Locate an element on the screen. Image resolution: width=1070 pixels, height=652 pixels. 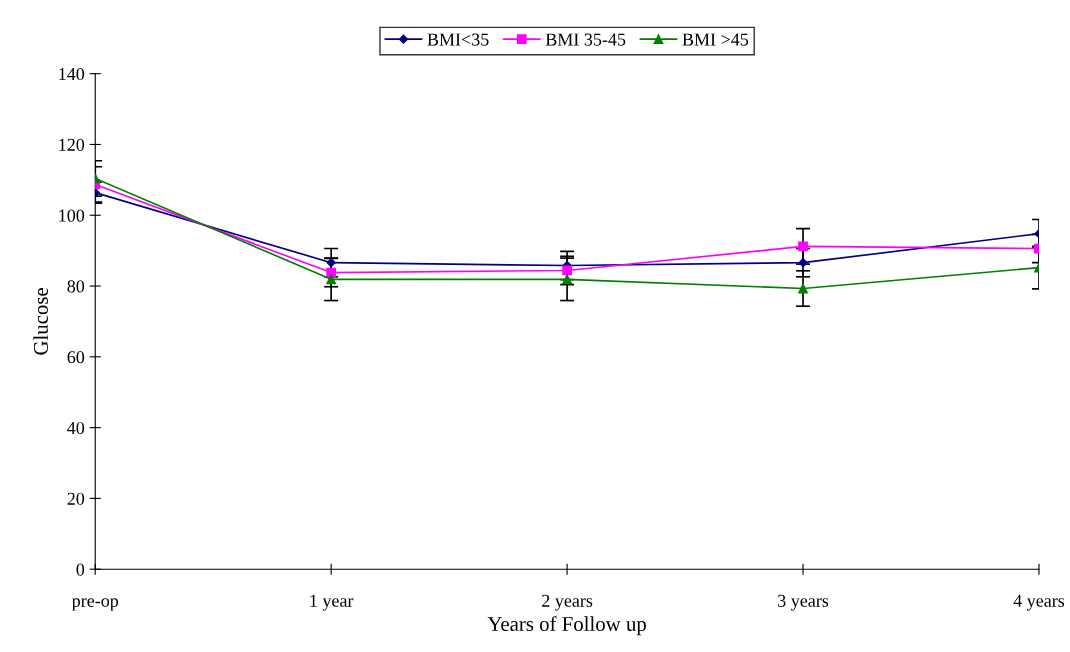
x-tick-label: 4 years is located at coordinates (1039, 602).